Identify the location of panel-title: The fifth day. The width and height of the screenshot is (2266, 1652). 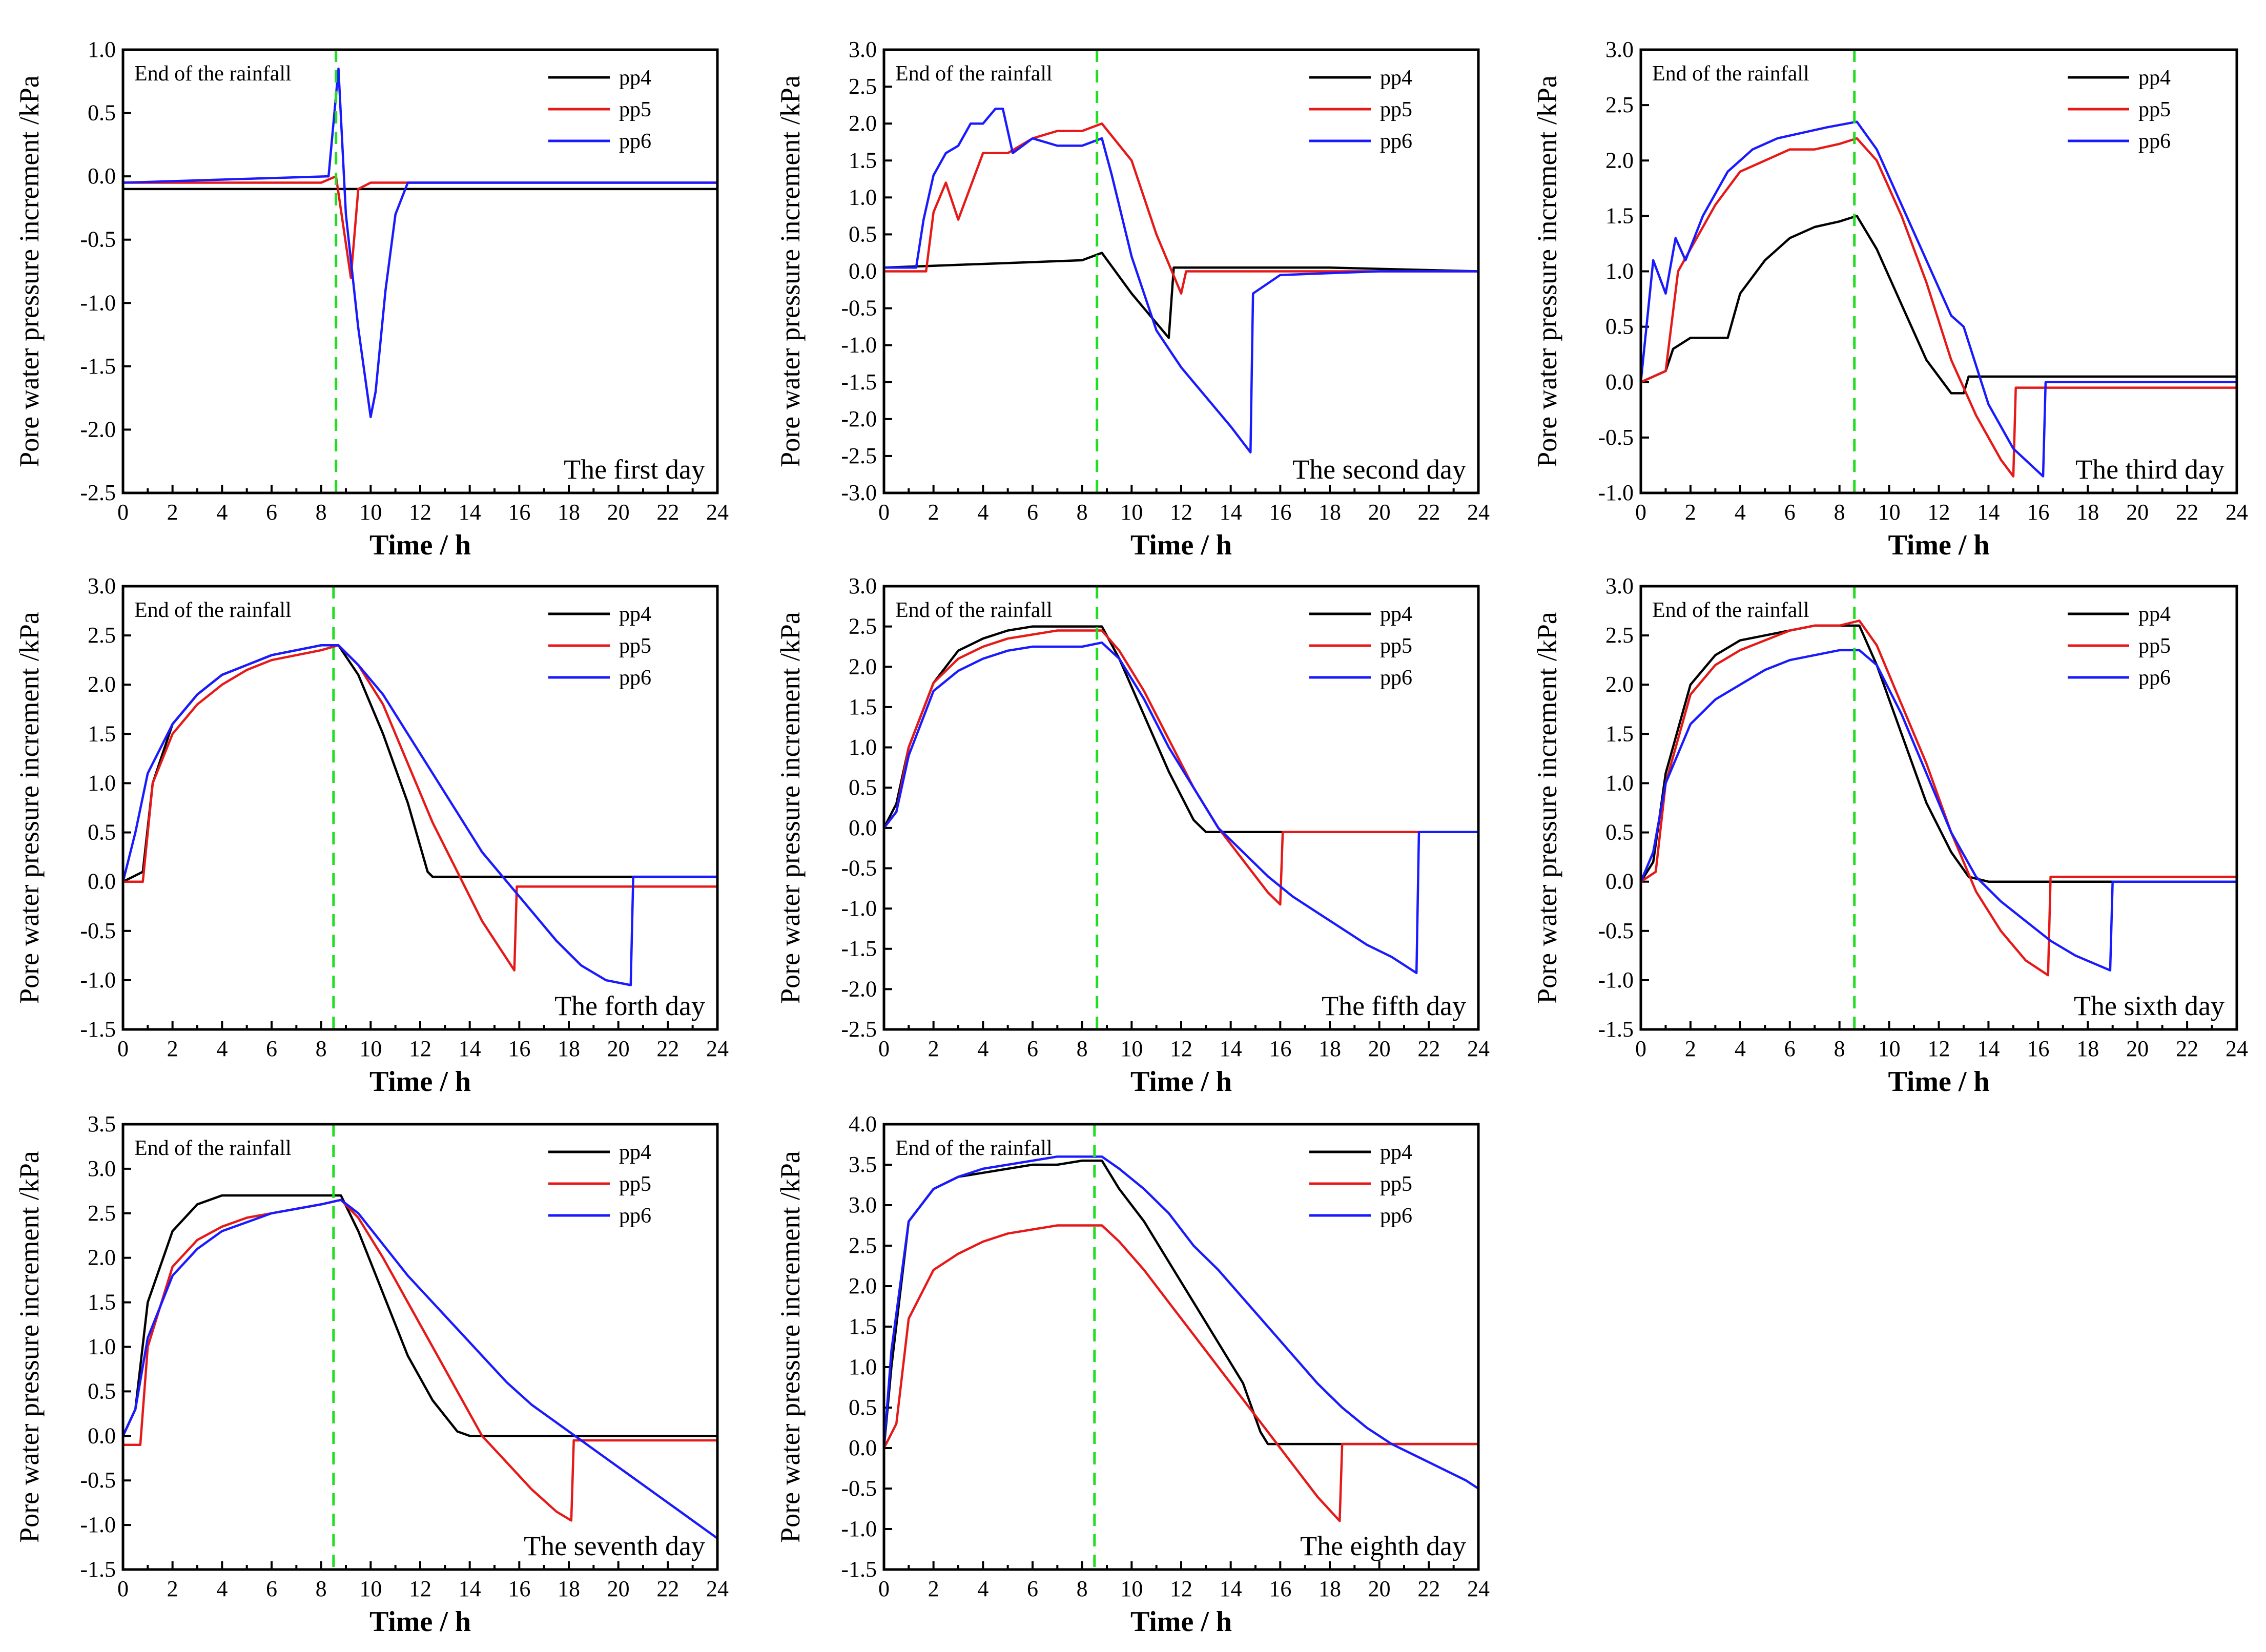
(1394, 1005).